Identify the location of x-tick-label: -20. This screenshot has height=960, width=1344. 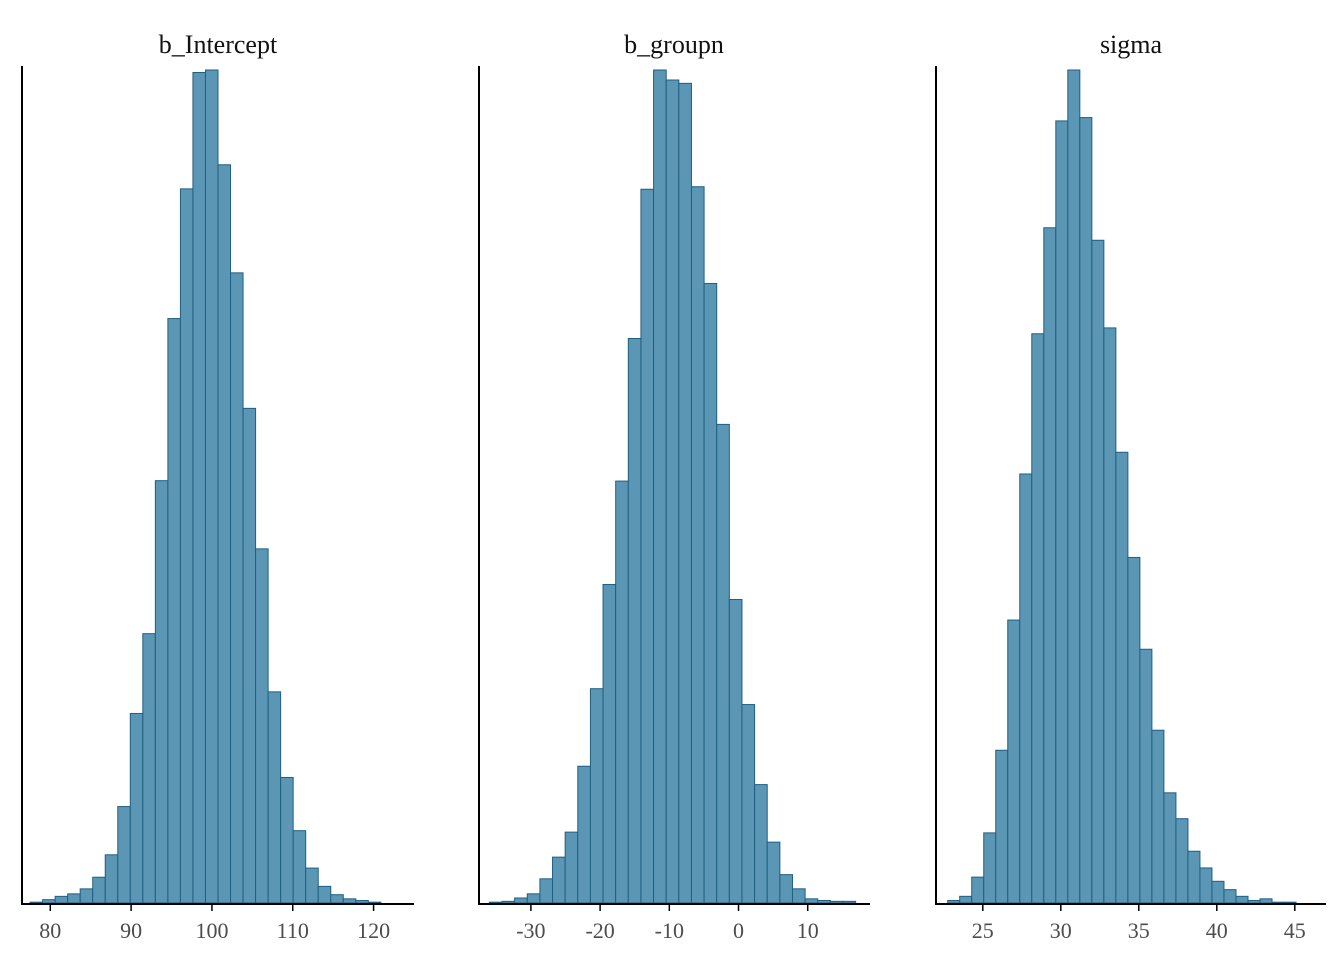
(599, 930).